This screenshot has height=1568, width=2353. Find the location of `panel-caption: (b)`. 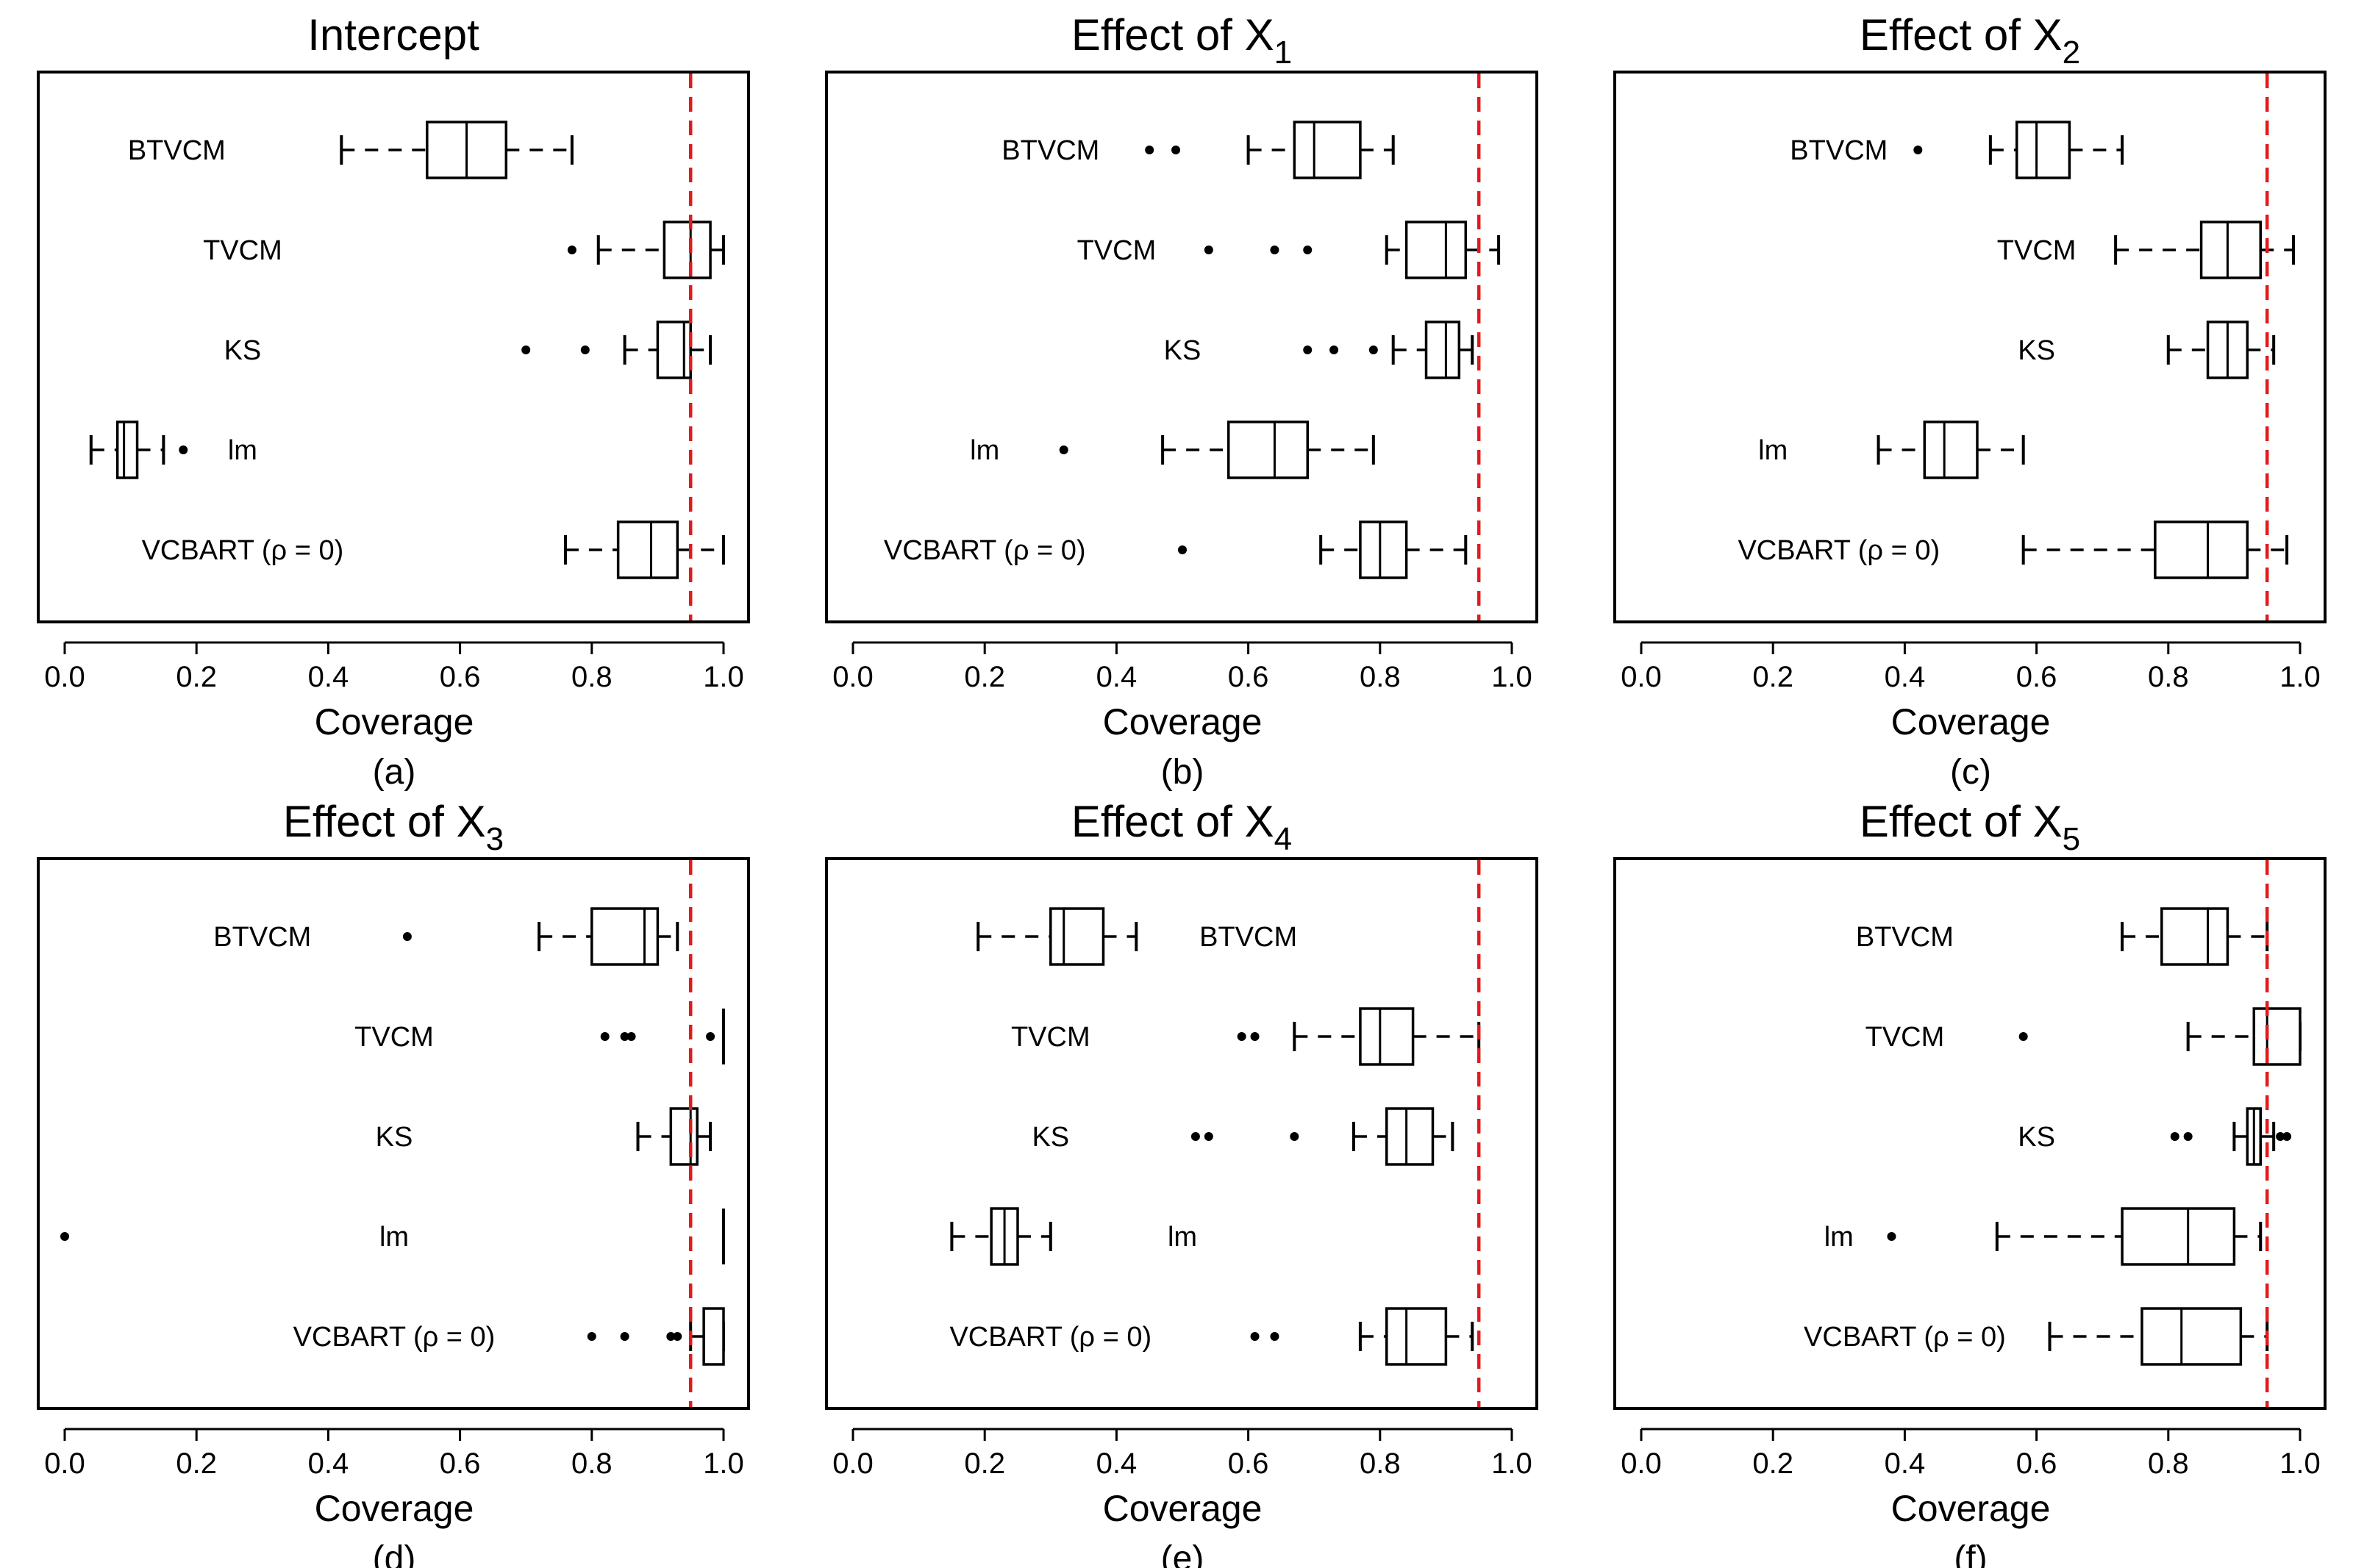

panel-caption: (b) is located at coordinates (1182, 772).